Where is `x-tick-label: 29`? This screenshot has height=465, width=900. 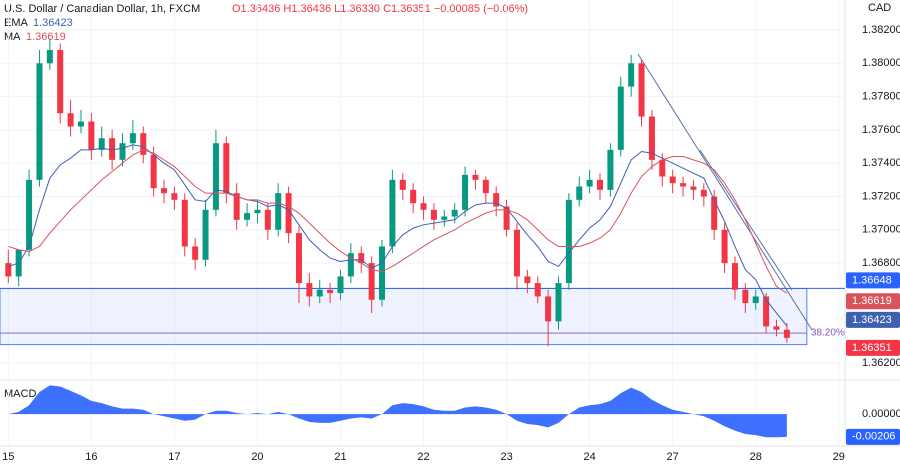
x-tick-label: 29 is located at coordinates (839, 457).